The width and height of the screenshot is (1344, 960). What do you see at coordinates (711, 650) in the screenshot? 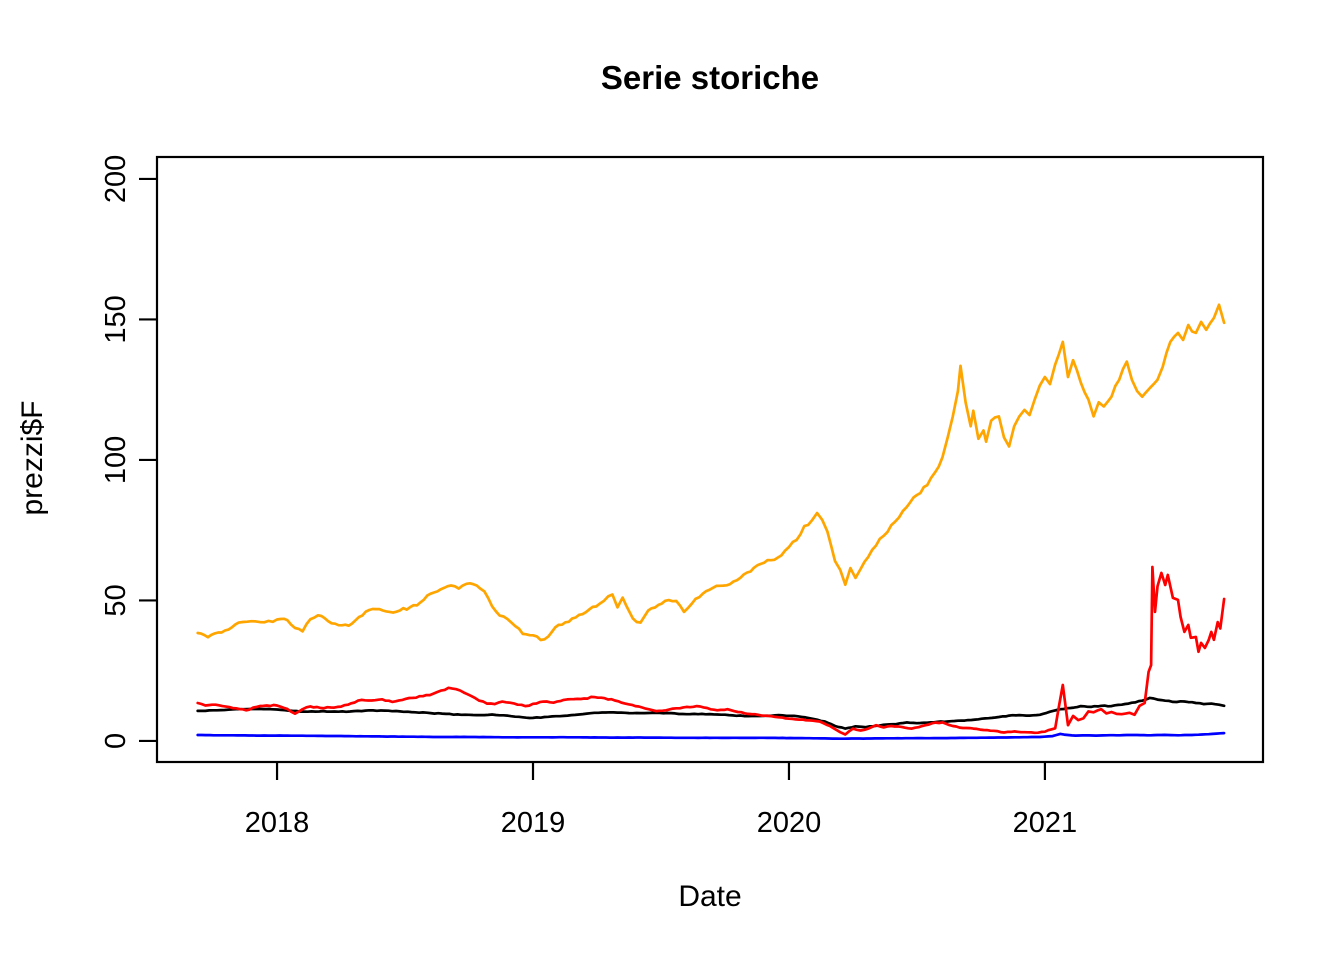
I see `series-line-red` at bounding box center [711, 650].